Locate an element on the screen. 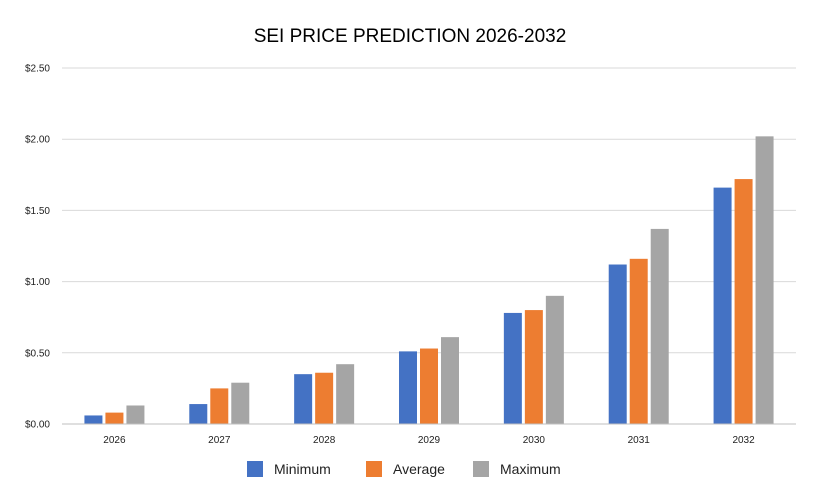 This screenshot has width=819, height=501. bar-maximum-2026 is located at coordinates (135, 414).